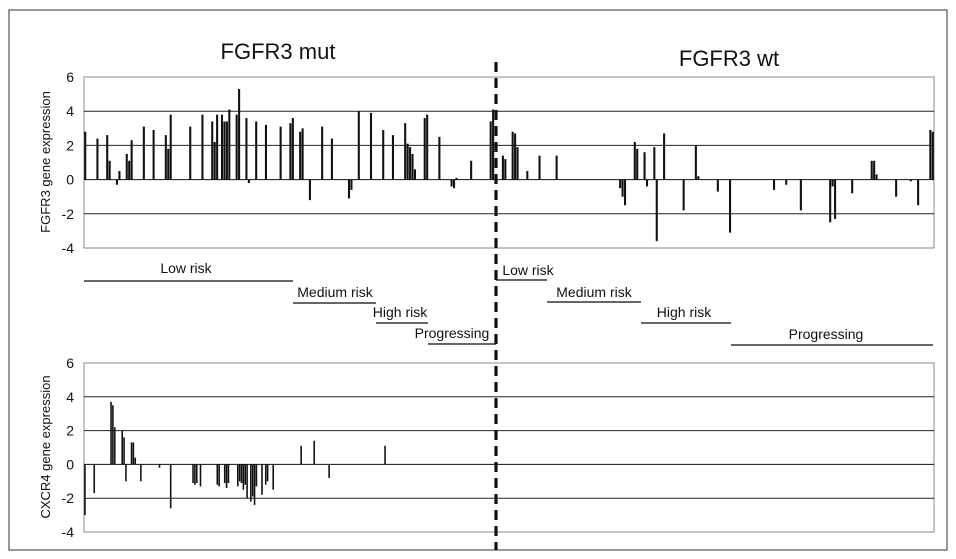  Describe the element at coordinates (528, 270) in the screenshot. I see `wt-low-risk-label: Low risk` at that location.